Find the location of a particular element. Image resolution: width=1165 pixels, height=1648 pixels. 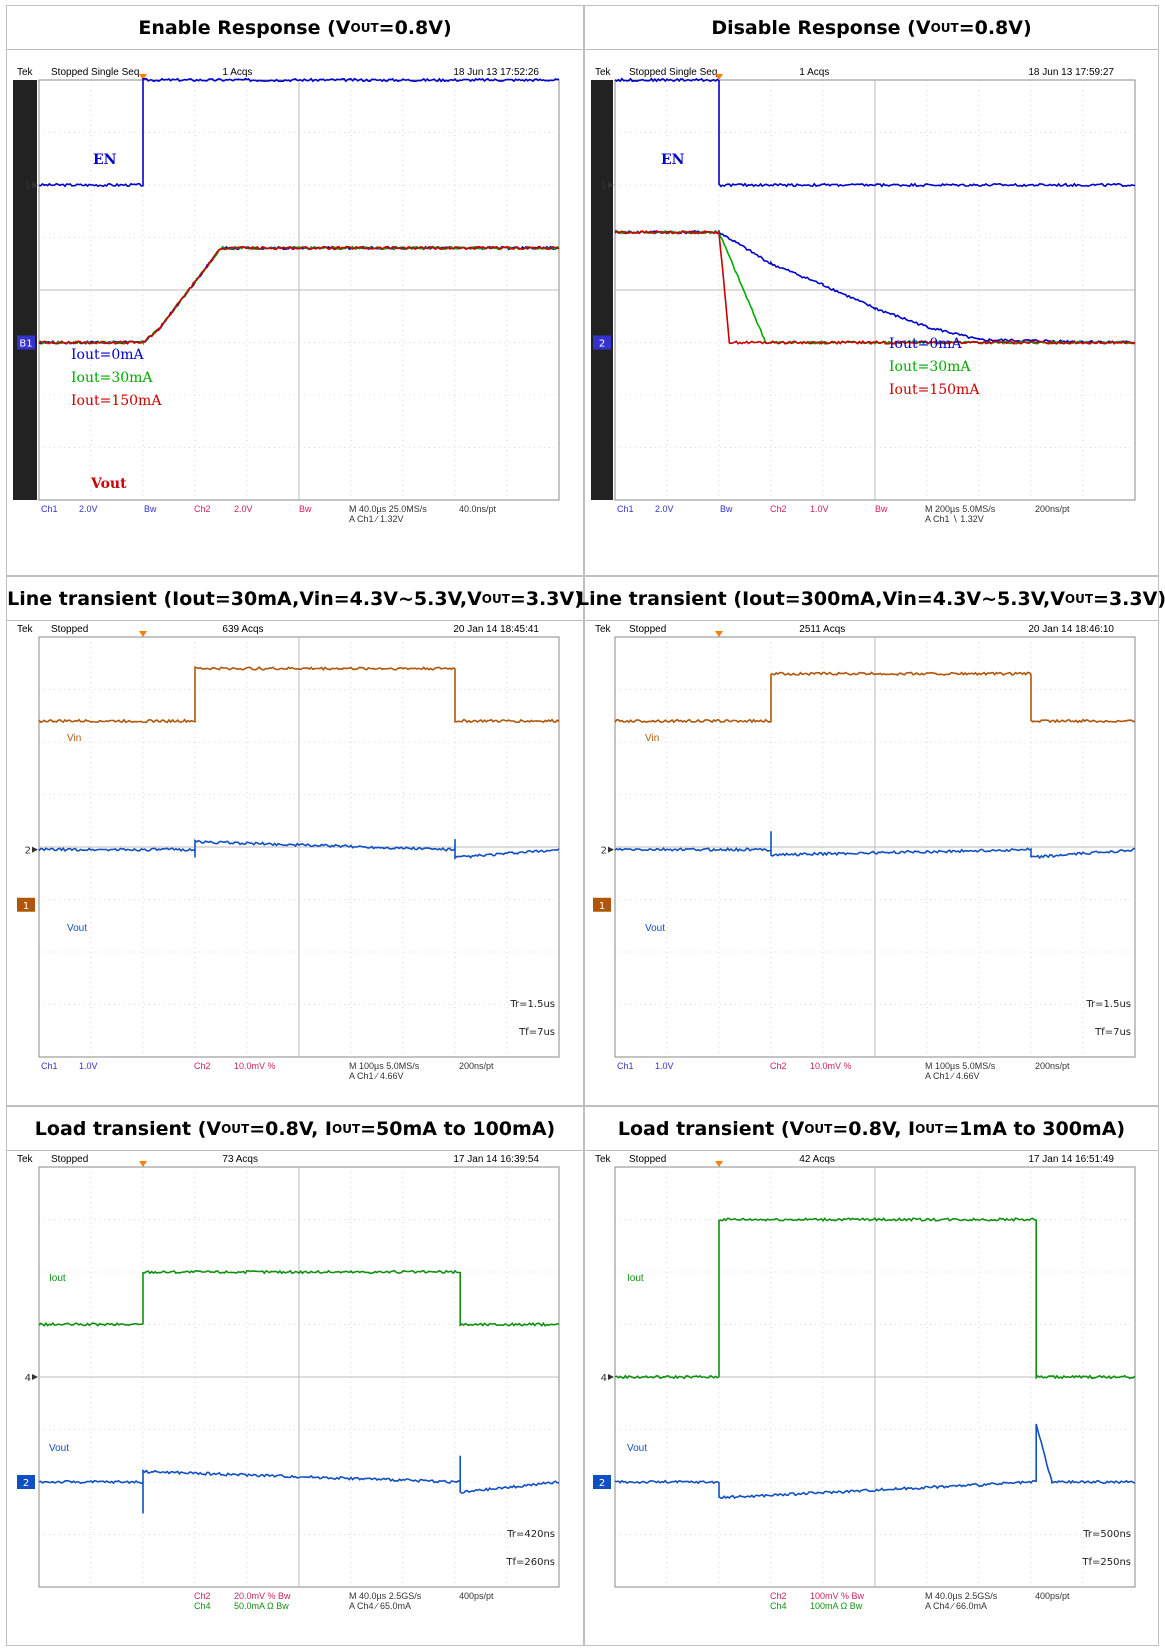

footer-ch1-scale: 2.0V is located at coordinates (664, 509).